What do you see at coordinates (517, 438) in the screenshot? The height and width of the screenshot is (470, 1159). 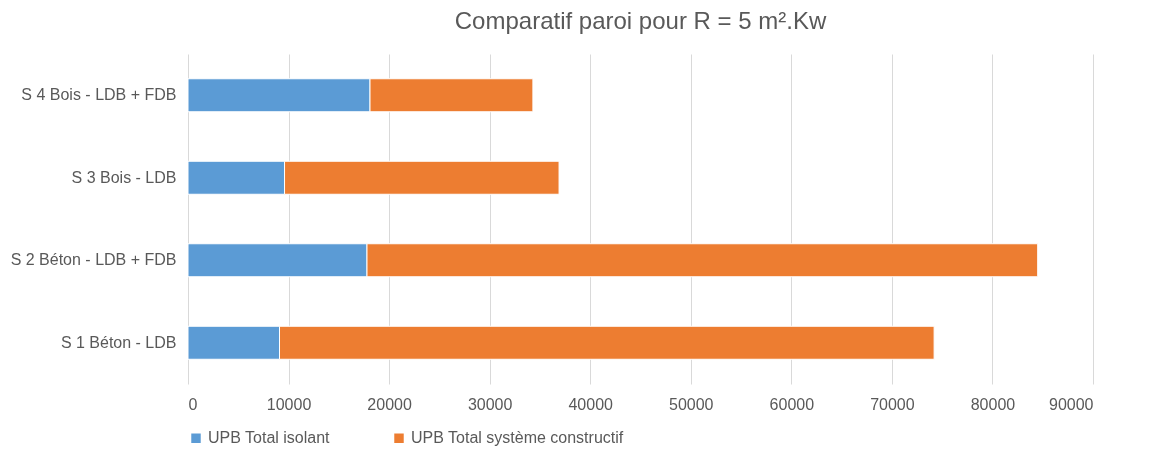 I see `legend-label: UPB Total système constructif` at bounding box center [517, 438].